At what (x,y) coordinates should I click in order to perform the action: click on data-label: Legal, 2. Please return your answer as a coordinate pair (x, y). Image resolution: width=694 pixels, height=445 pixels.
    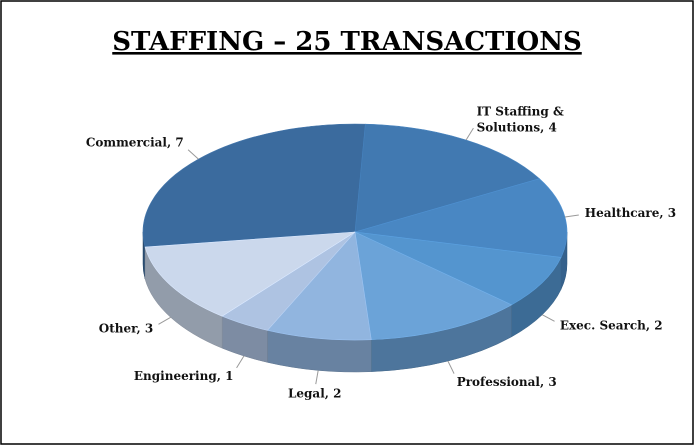
    Looking at the image, I should click on (315, 393).